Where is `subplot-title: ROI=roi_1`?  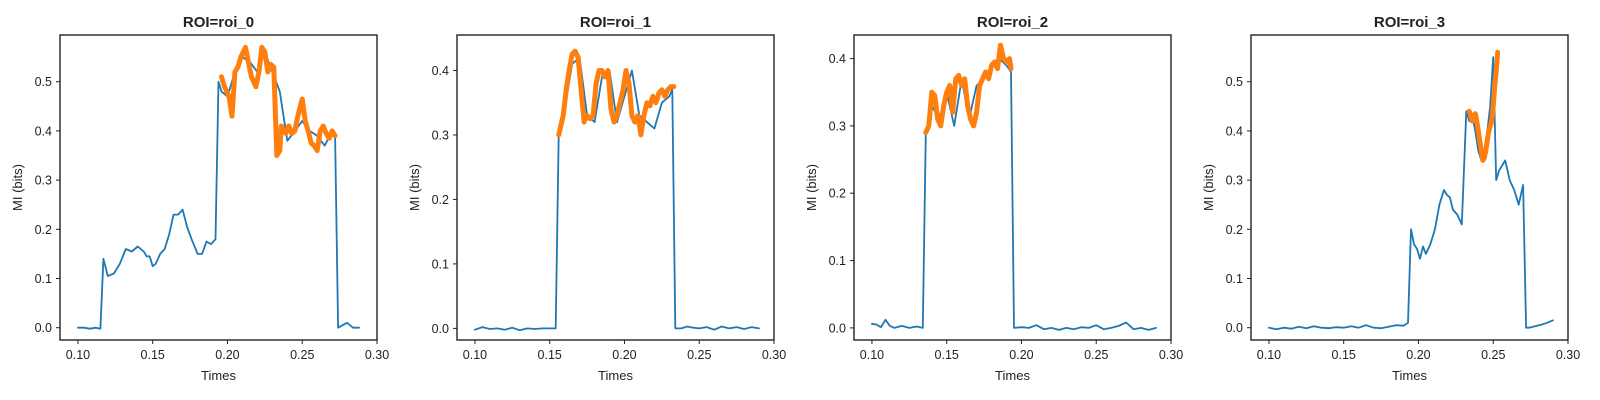
subplot-title: ROI=roi_1 is located at coordinates (615, 22).